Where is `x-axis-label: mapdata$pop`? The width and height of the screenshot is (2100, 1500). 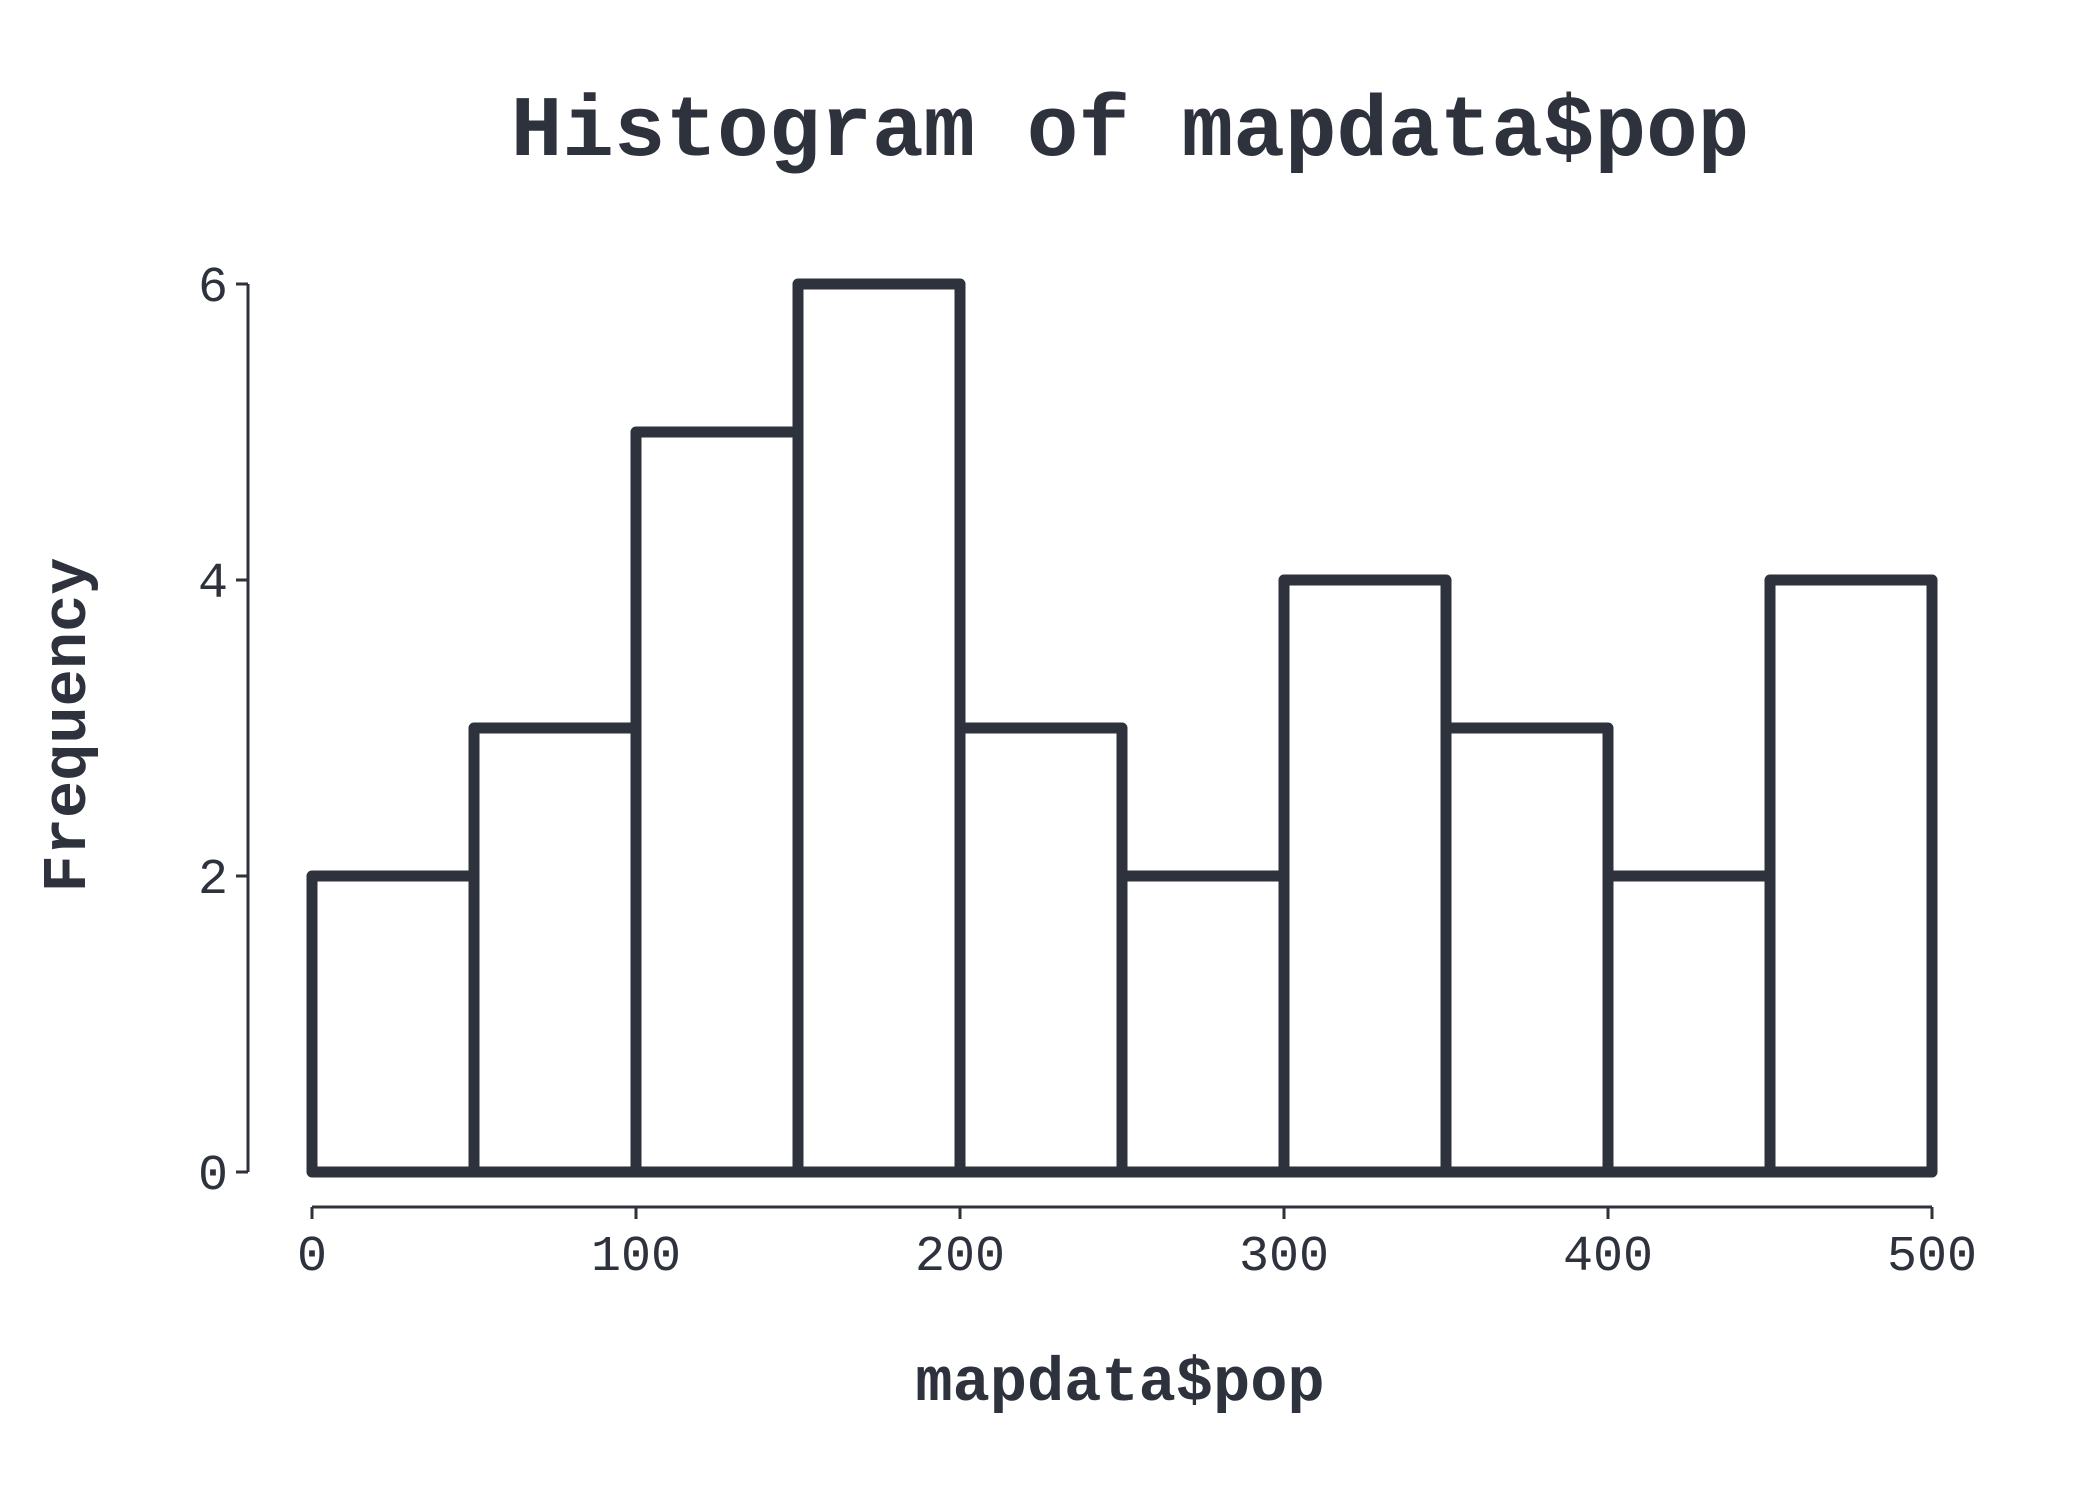 x-axis-label: mapdata$pop is located at coordinates (1119, 1383).